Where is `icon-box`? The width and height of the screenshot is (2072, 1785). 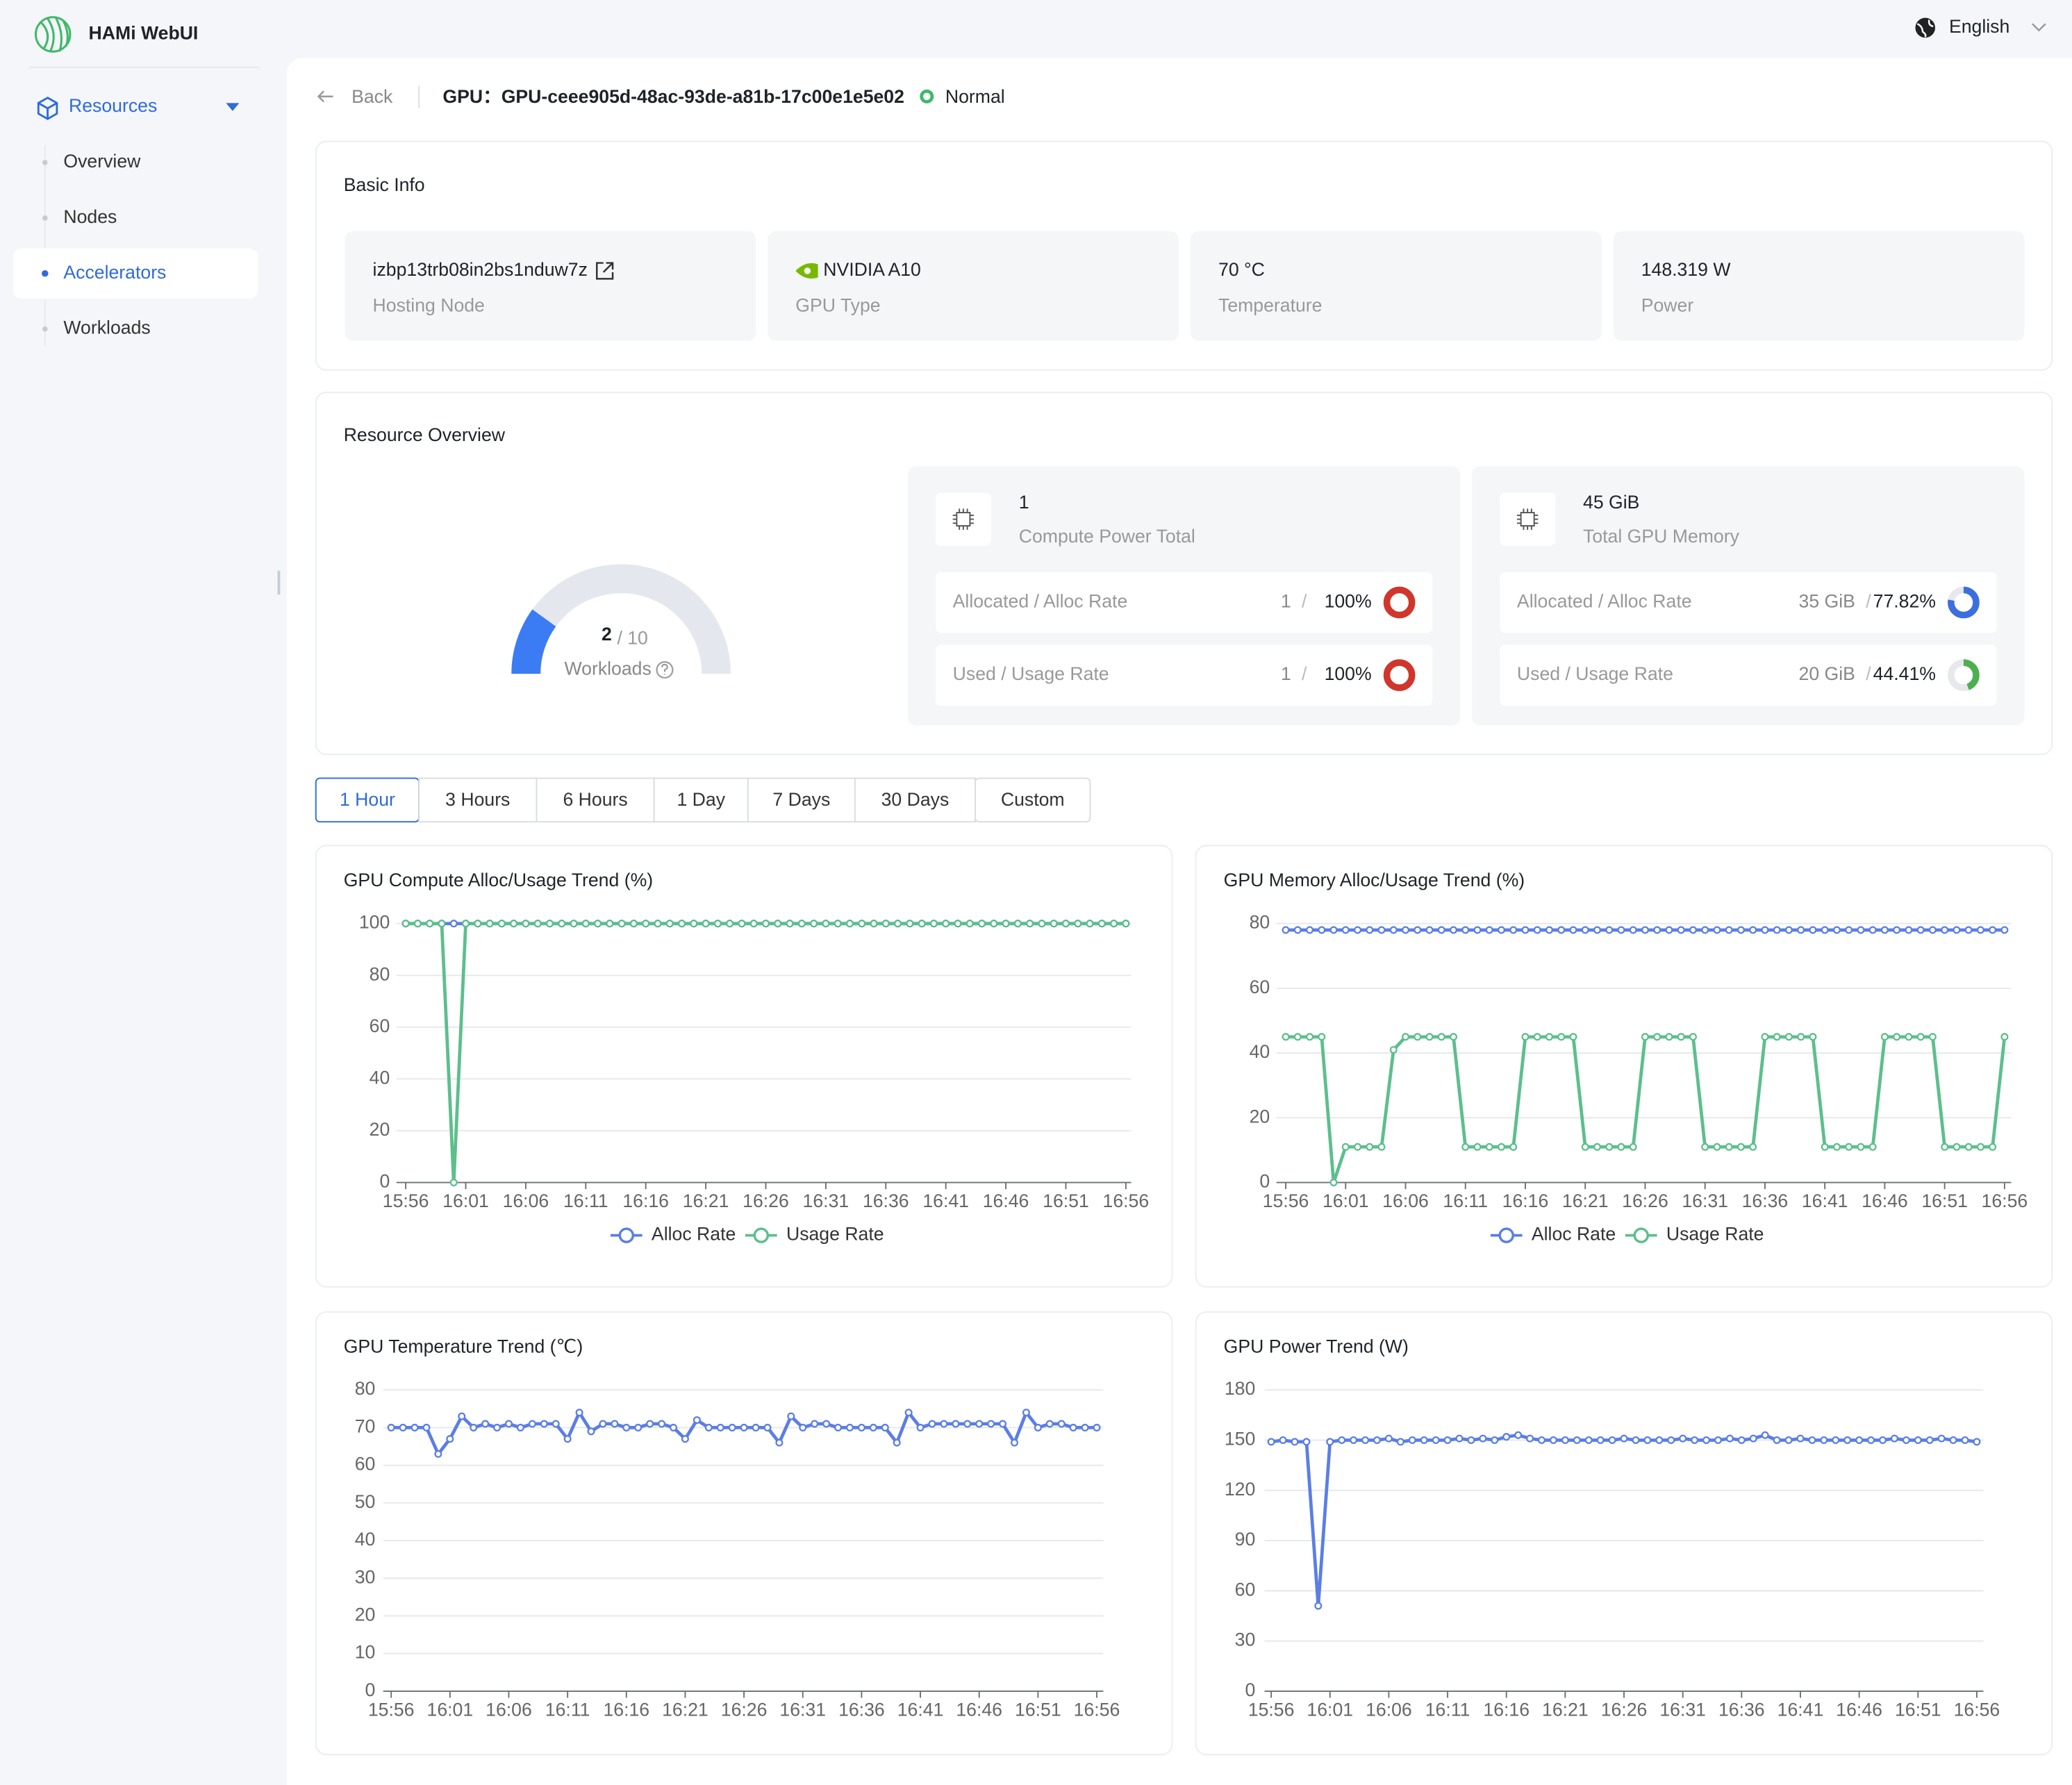
icon-box is located at coordinates (1528, 519).